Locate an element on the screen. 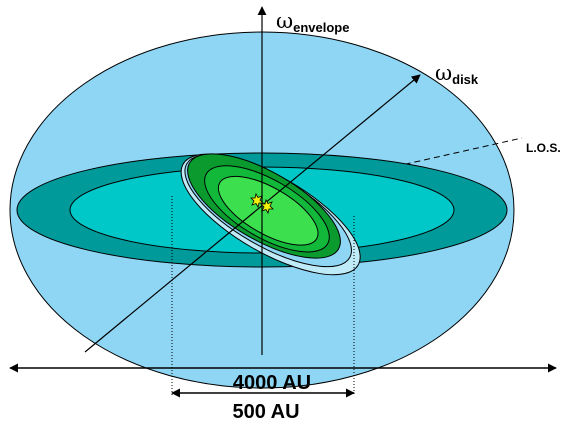  disk-subscript: disk is located at coordinates (465, 79).